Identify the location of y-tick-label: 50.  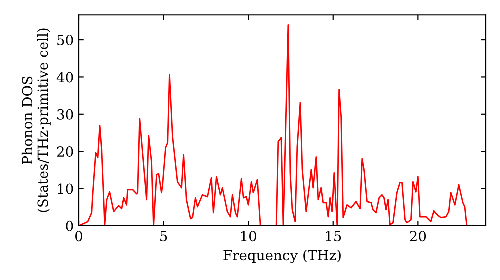
(66, 40).